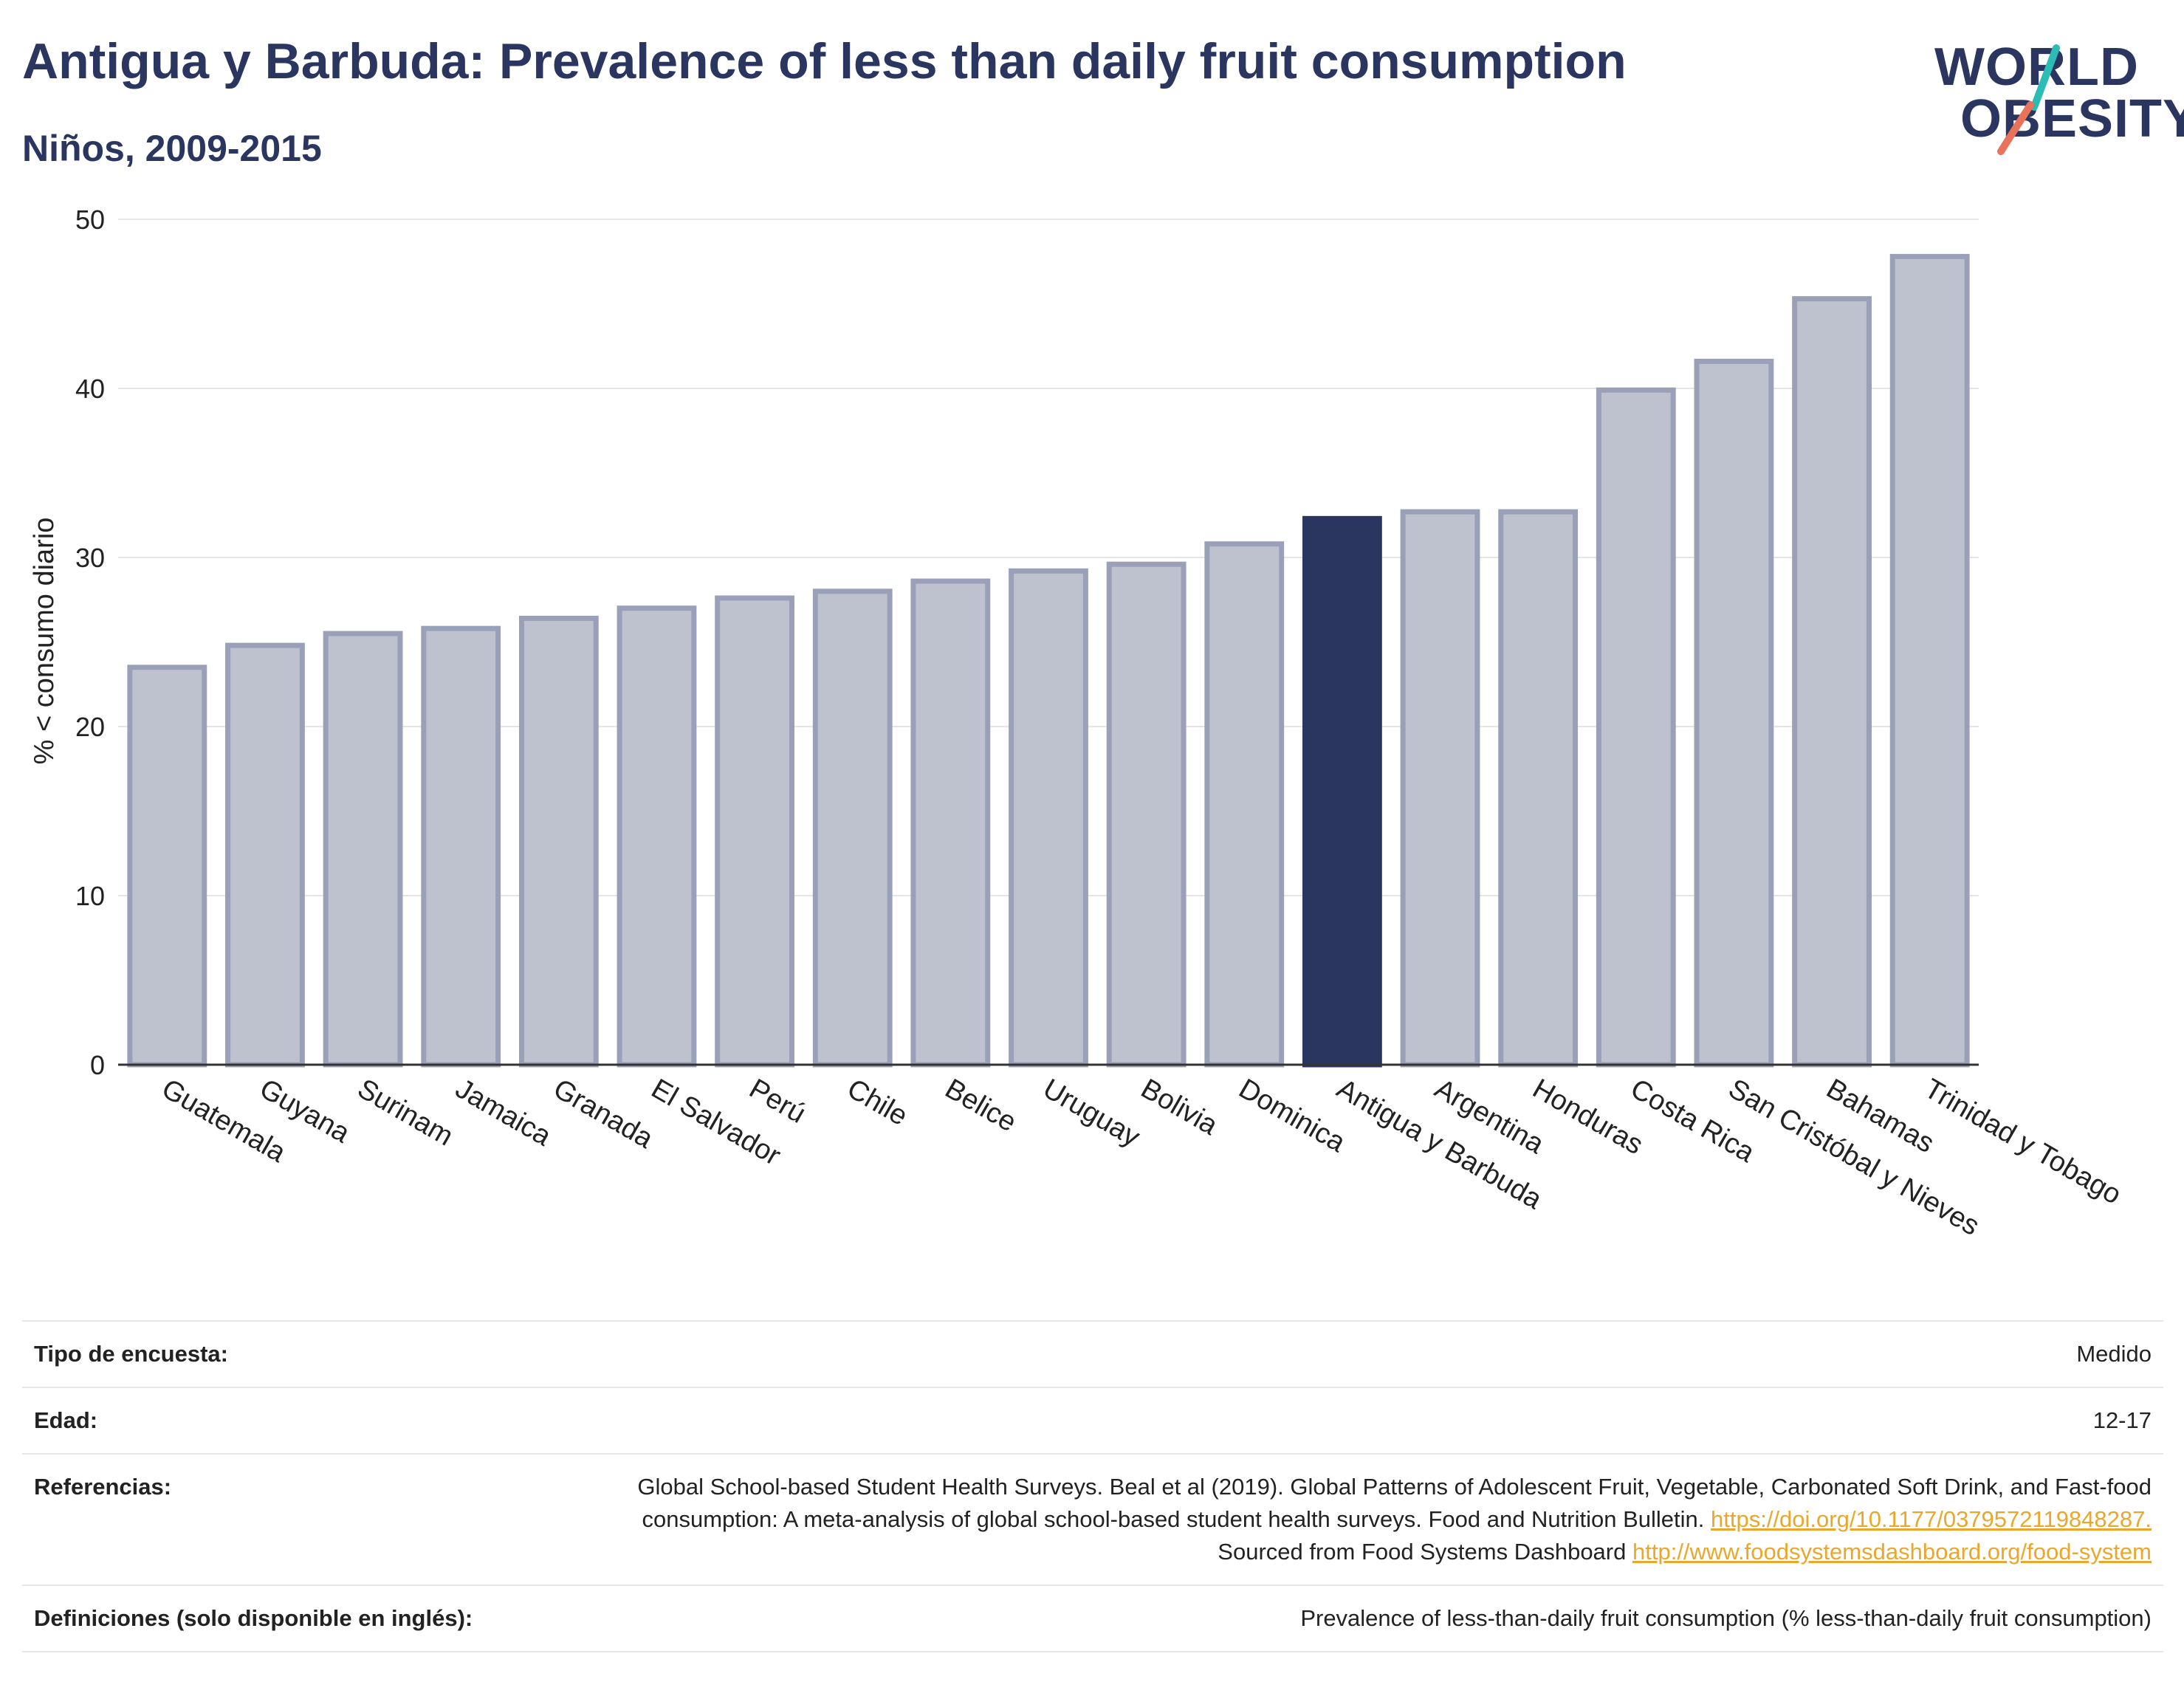 This screenshot has height=1696, width=2184. What do you see at coordinates (1539, 788) in the screenshot?
I see `bar-honduras` at bounding box center [1539, 788].